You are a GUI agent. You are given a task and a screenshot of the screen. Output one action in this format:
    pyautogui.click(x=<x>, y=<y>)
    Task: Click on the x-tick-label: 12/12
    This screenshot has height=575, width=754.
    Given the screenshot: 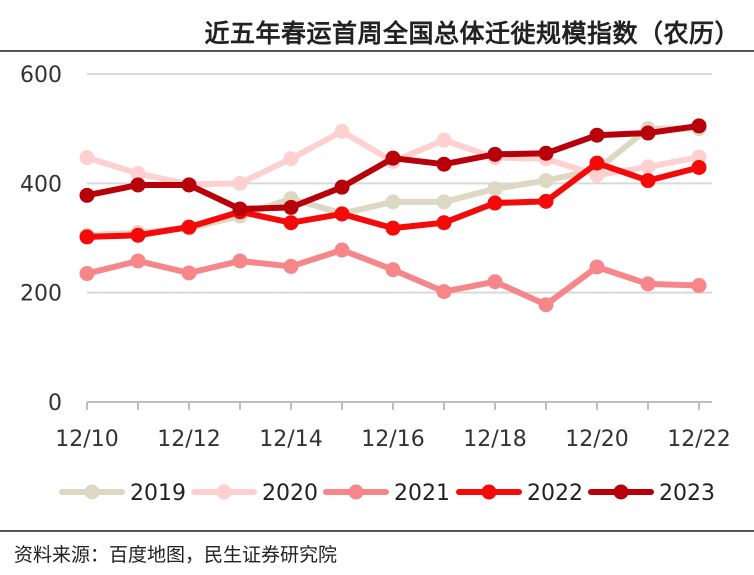 What is the action you would take?
    pyautogui.click(x=188, y=439)
    